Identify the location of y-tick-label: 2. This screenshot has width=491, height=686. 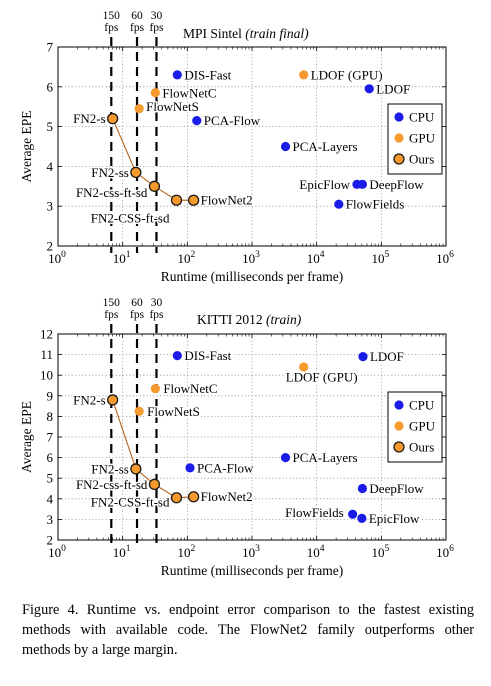
(50, 540).